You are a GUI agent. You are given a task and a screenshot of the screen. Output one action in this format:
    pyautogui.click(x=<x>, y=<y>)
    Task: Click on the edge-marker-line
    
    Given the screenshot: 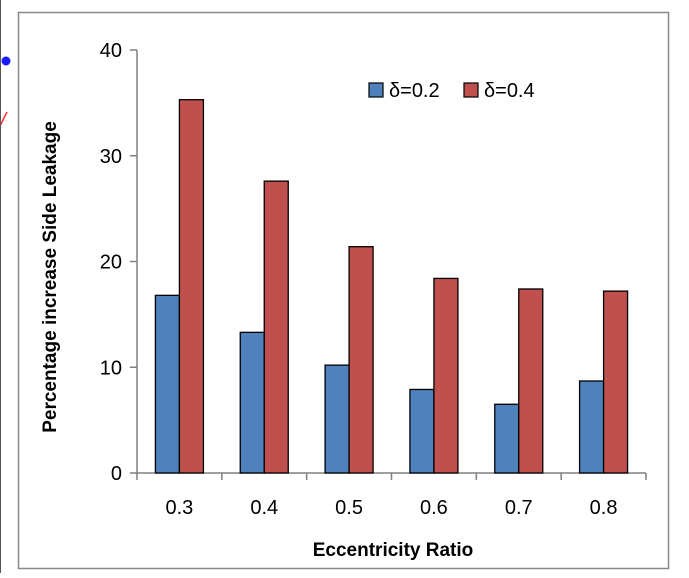 What is the action you would take?
    pyautogui.click(x=4, y=119)
    